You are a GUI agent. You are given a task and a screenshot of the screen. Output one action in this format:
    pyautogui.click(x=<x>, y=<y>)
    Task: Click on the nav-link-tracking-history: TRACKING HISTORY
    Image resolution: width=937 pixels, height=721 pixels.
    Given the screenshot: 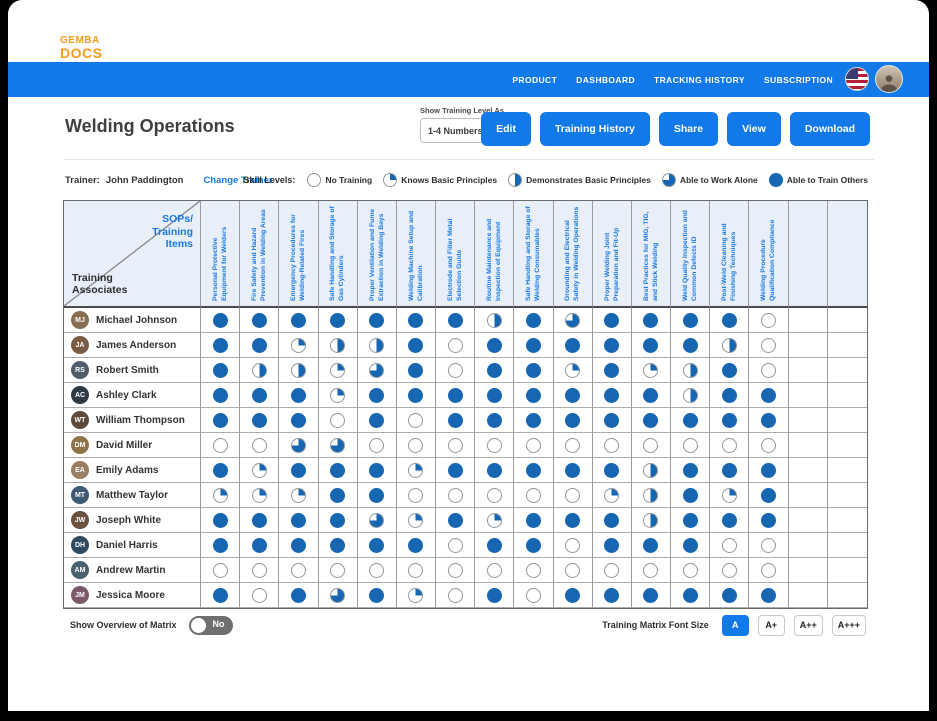 What is the action you would take?
    pyautogui.click(x=699, y=79)
    